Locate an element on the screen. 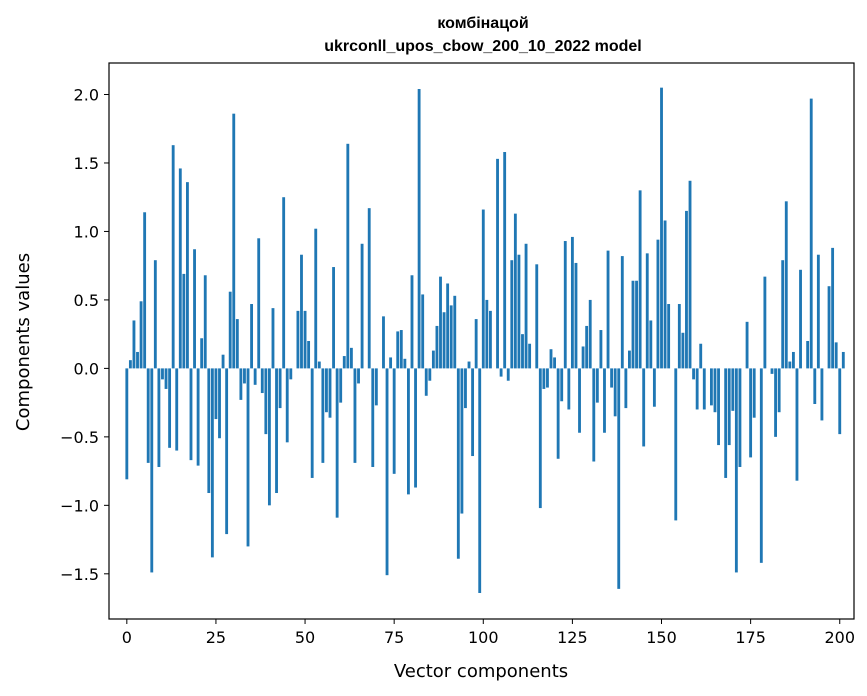 This screenshot has height=696, width=867. y-tick-label: 0.0 is located at coordinates (86, 368).